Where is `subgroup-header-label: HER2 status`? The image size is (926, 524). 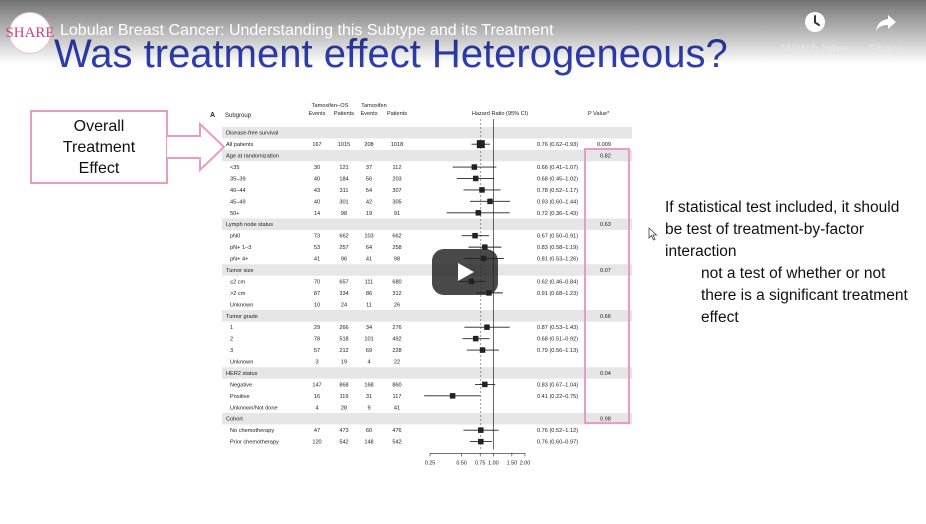
subgroup-header-label: HER2 status is located at coordinates (242, 374).